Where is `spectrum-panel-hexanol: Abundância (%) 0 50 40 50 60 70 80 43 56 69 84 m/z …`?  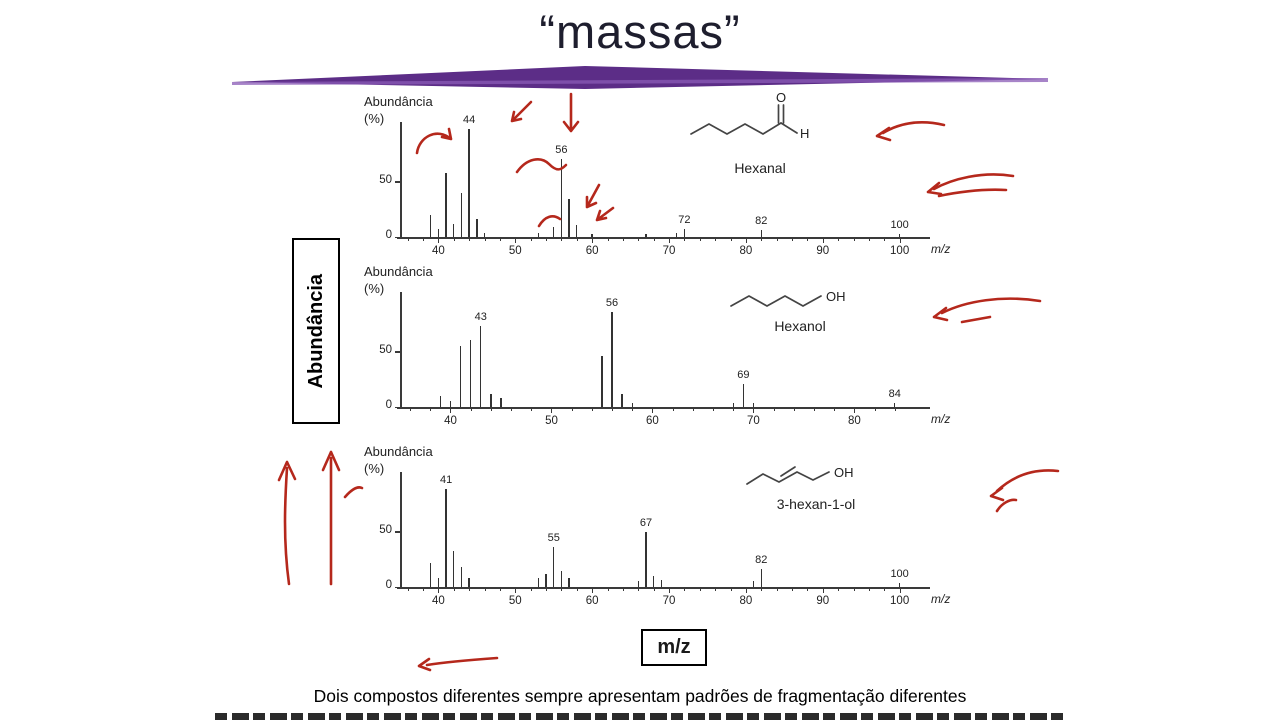
spectrum-panel-hexanol: Abundância (%) 0 50 40 50 60 70 80 43 56 69 84 m/z … is located at coordinates (658, 347).